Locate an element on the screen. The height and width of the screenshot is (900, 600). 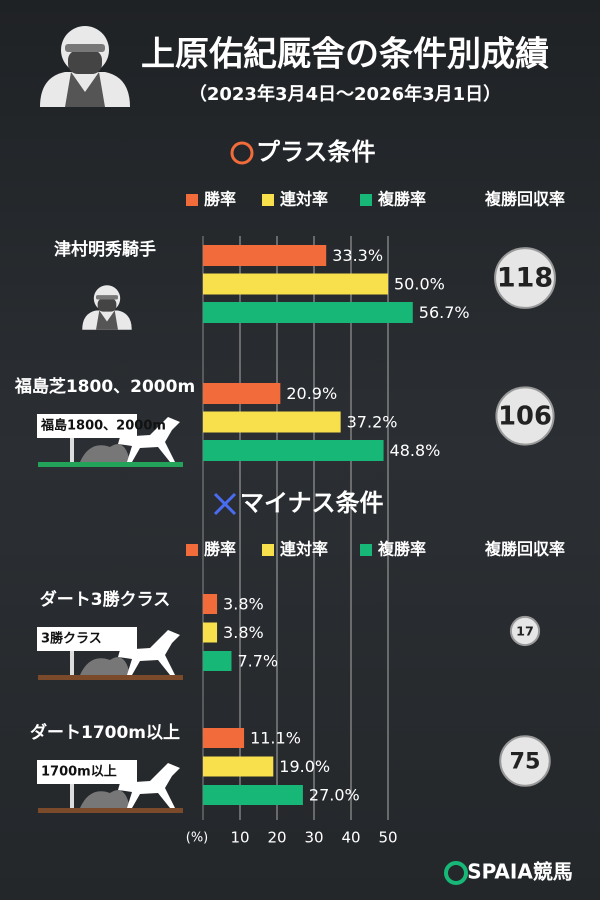
group-label: 津村明秀騎手 is located at coordinates (105, 249).